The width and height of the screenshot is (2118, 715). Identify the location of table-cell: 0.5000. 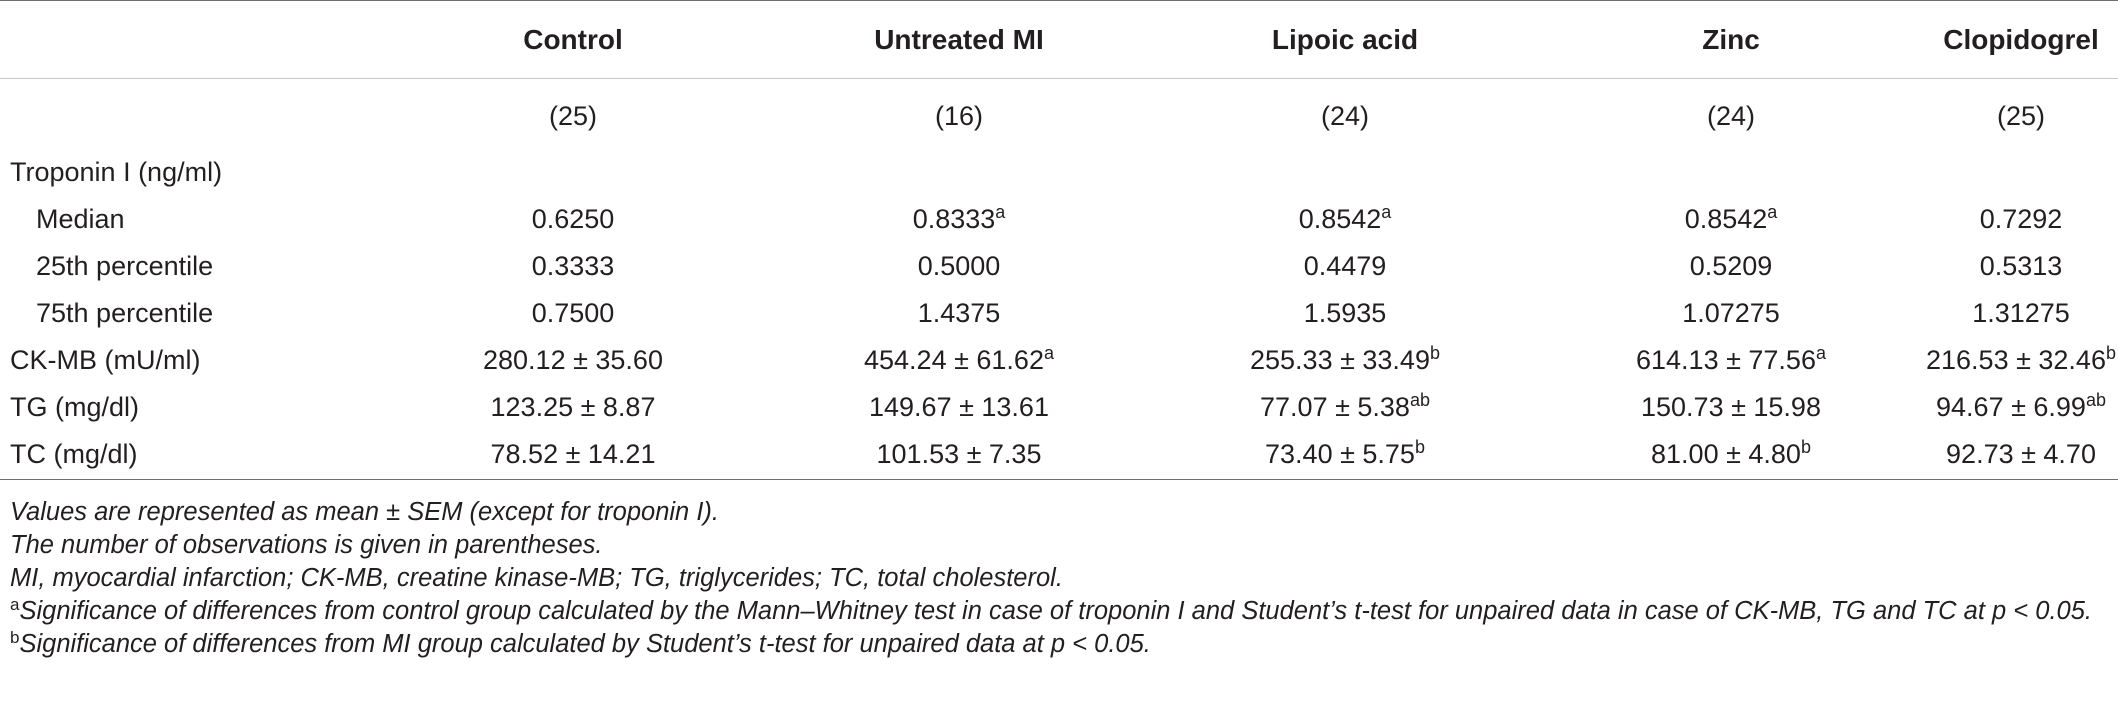
(959, 266).